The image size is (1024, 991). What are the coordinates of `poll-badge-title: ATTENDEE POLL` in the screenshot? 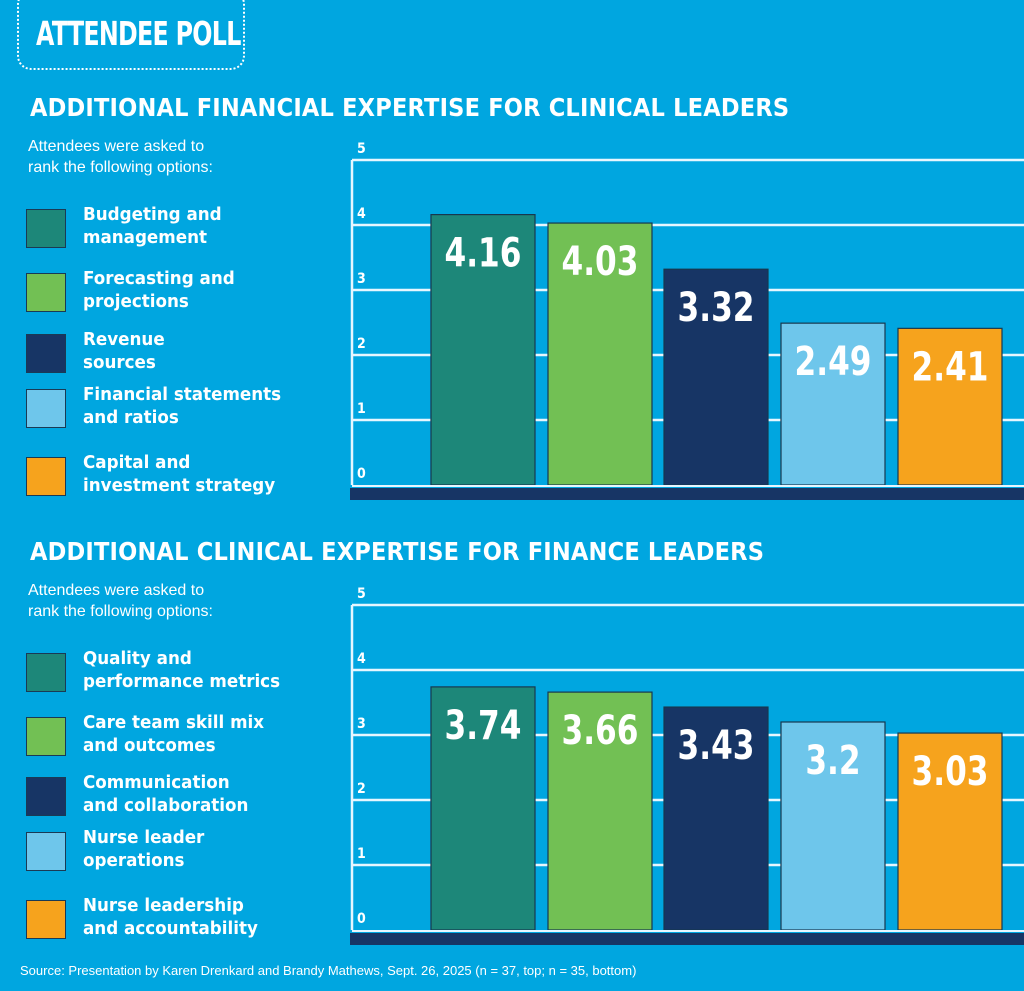 It's located at (138, 33).